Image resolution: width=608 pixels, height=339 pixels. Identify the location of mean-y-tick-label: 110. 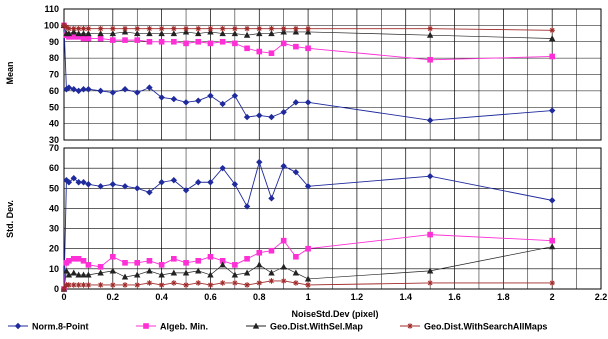
(51, 9).